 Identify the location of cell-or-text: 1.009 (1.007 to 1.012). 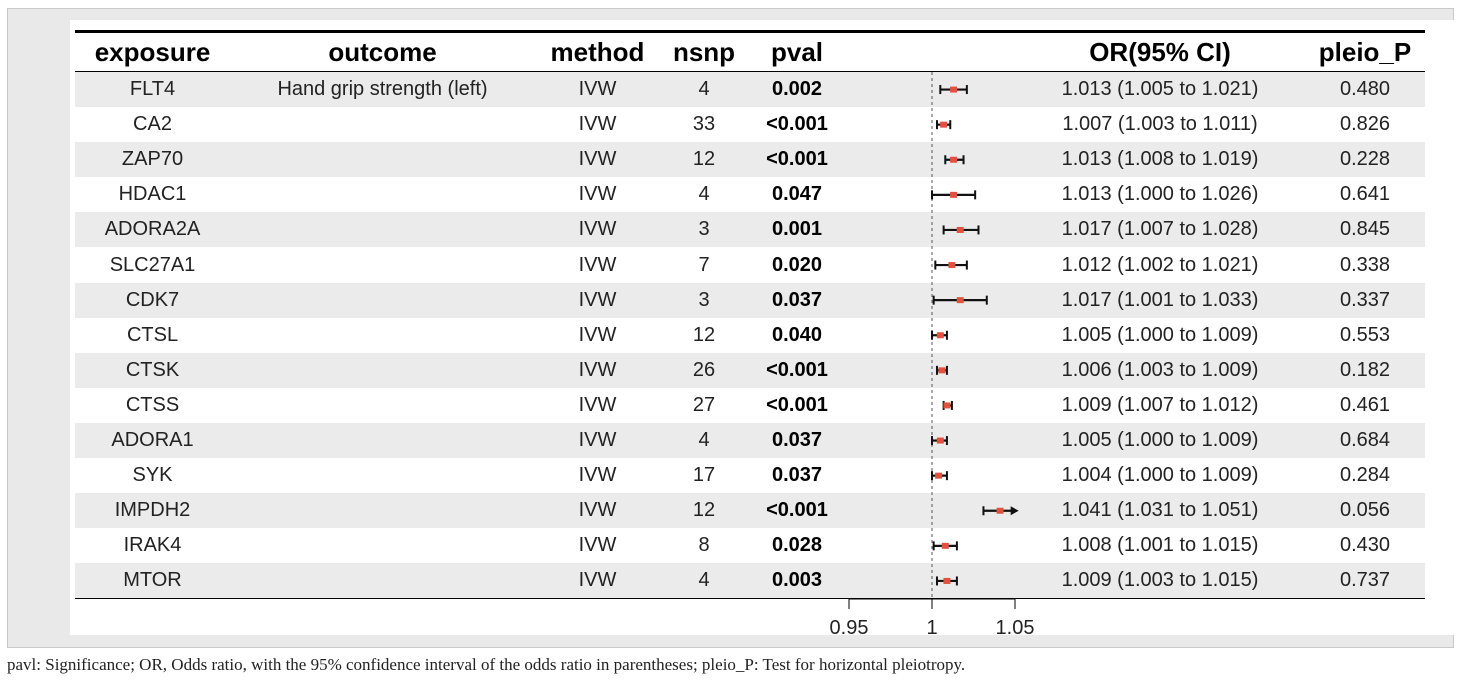
(1160, 404).